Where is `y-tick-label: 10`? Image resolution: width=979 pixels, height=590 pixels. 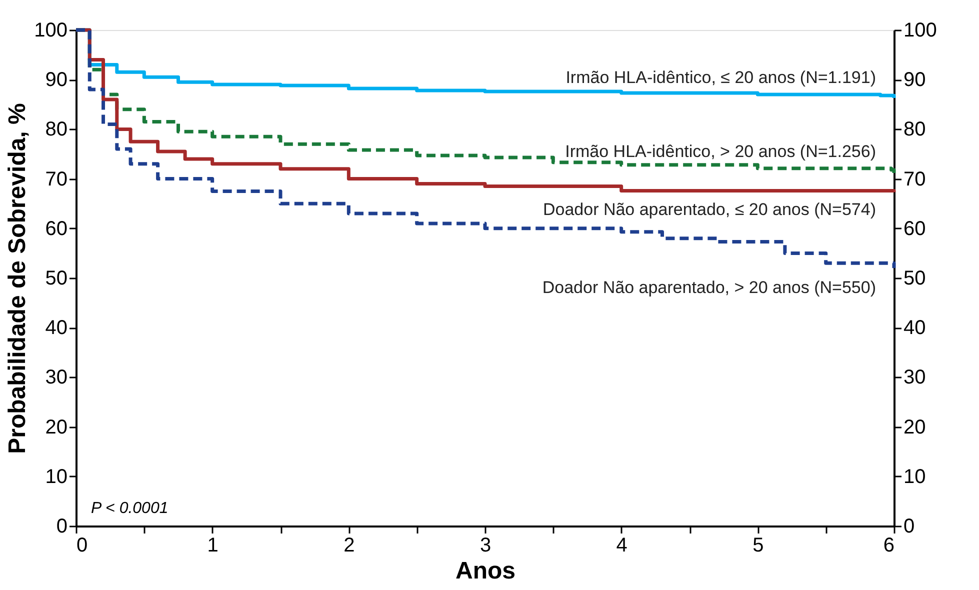 y-tick-label: 10 is located at coordinates (56, 477).